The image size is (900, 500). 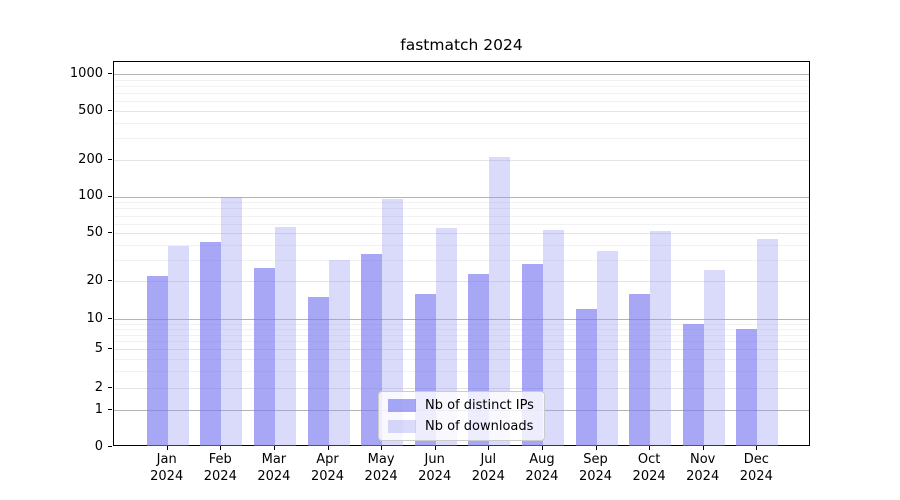 What do you see at coordinates (178, 346) in the screenshot?
I see `bar-downloads-jan` at bounding box center [178, 346].